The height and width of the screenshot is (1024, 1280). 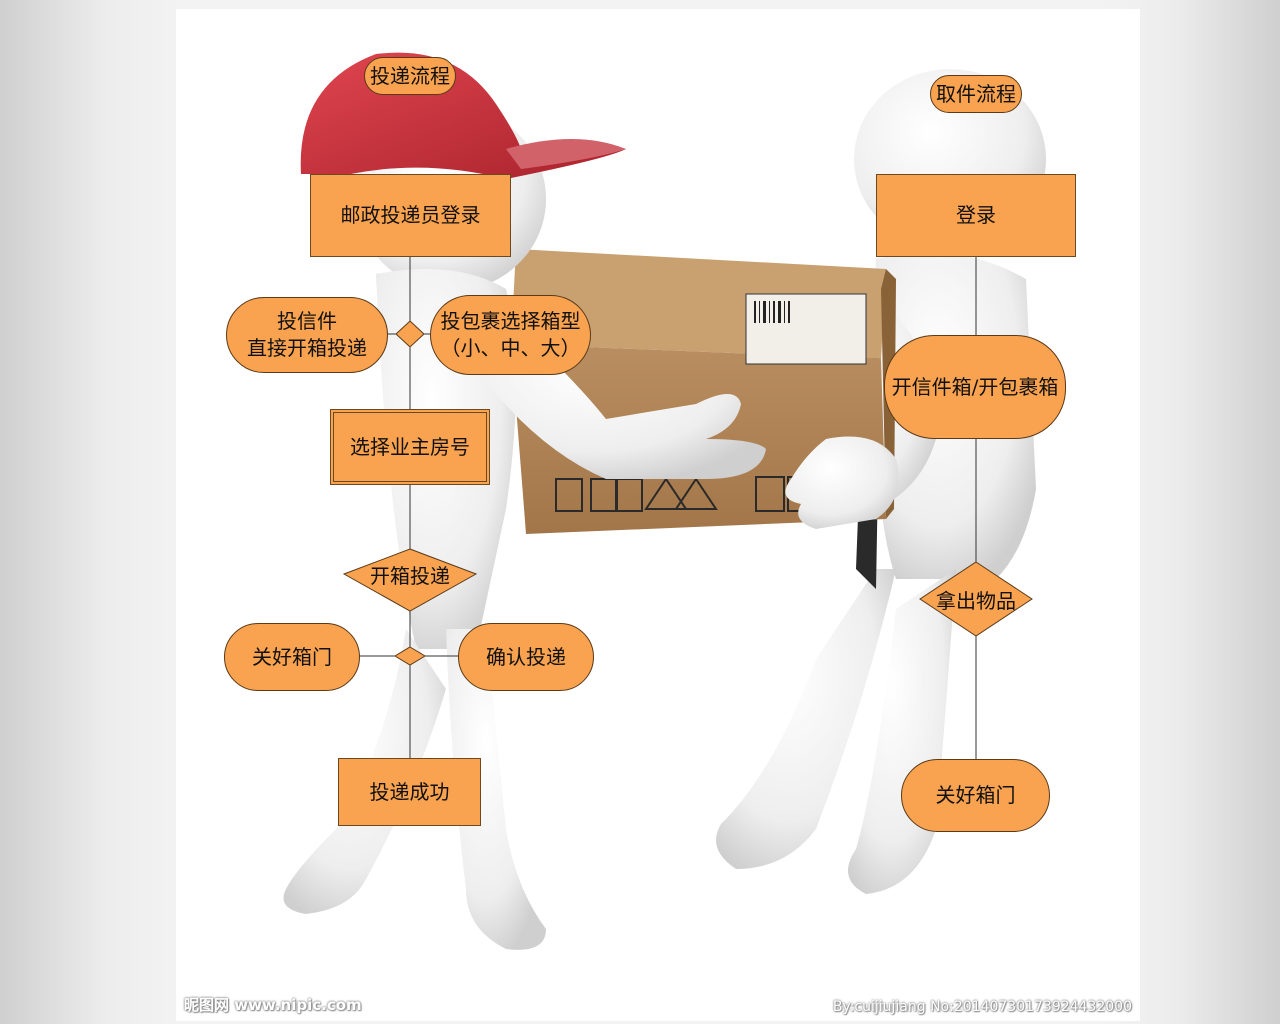 I want to click on pickup-login-node: 登录, so click(x=976, y=215).